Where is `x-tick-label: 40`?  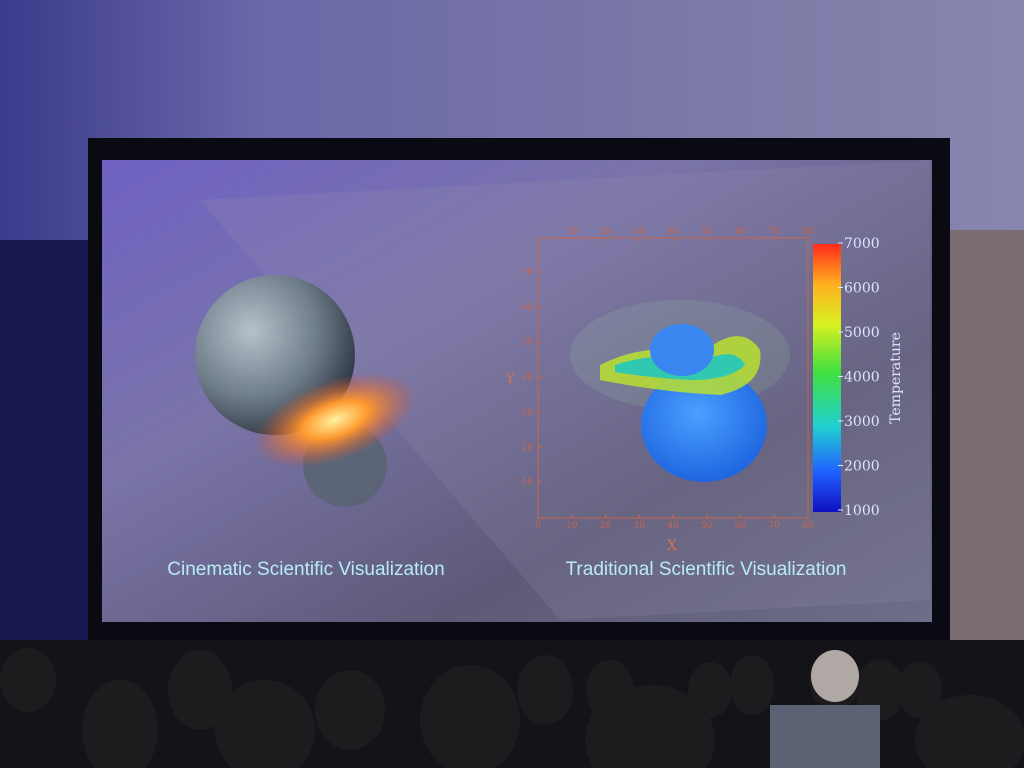 x-tick-label: 40 is located at coordinates (673, 526).